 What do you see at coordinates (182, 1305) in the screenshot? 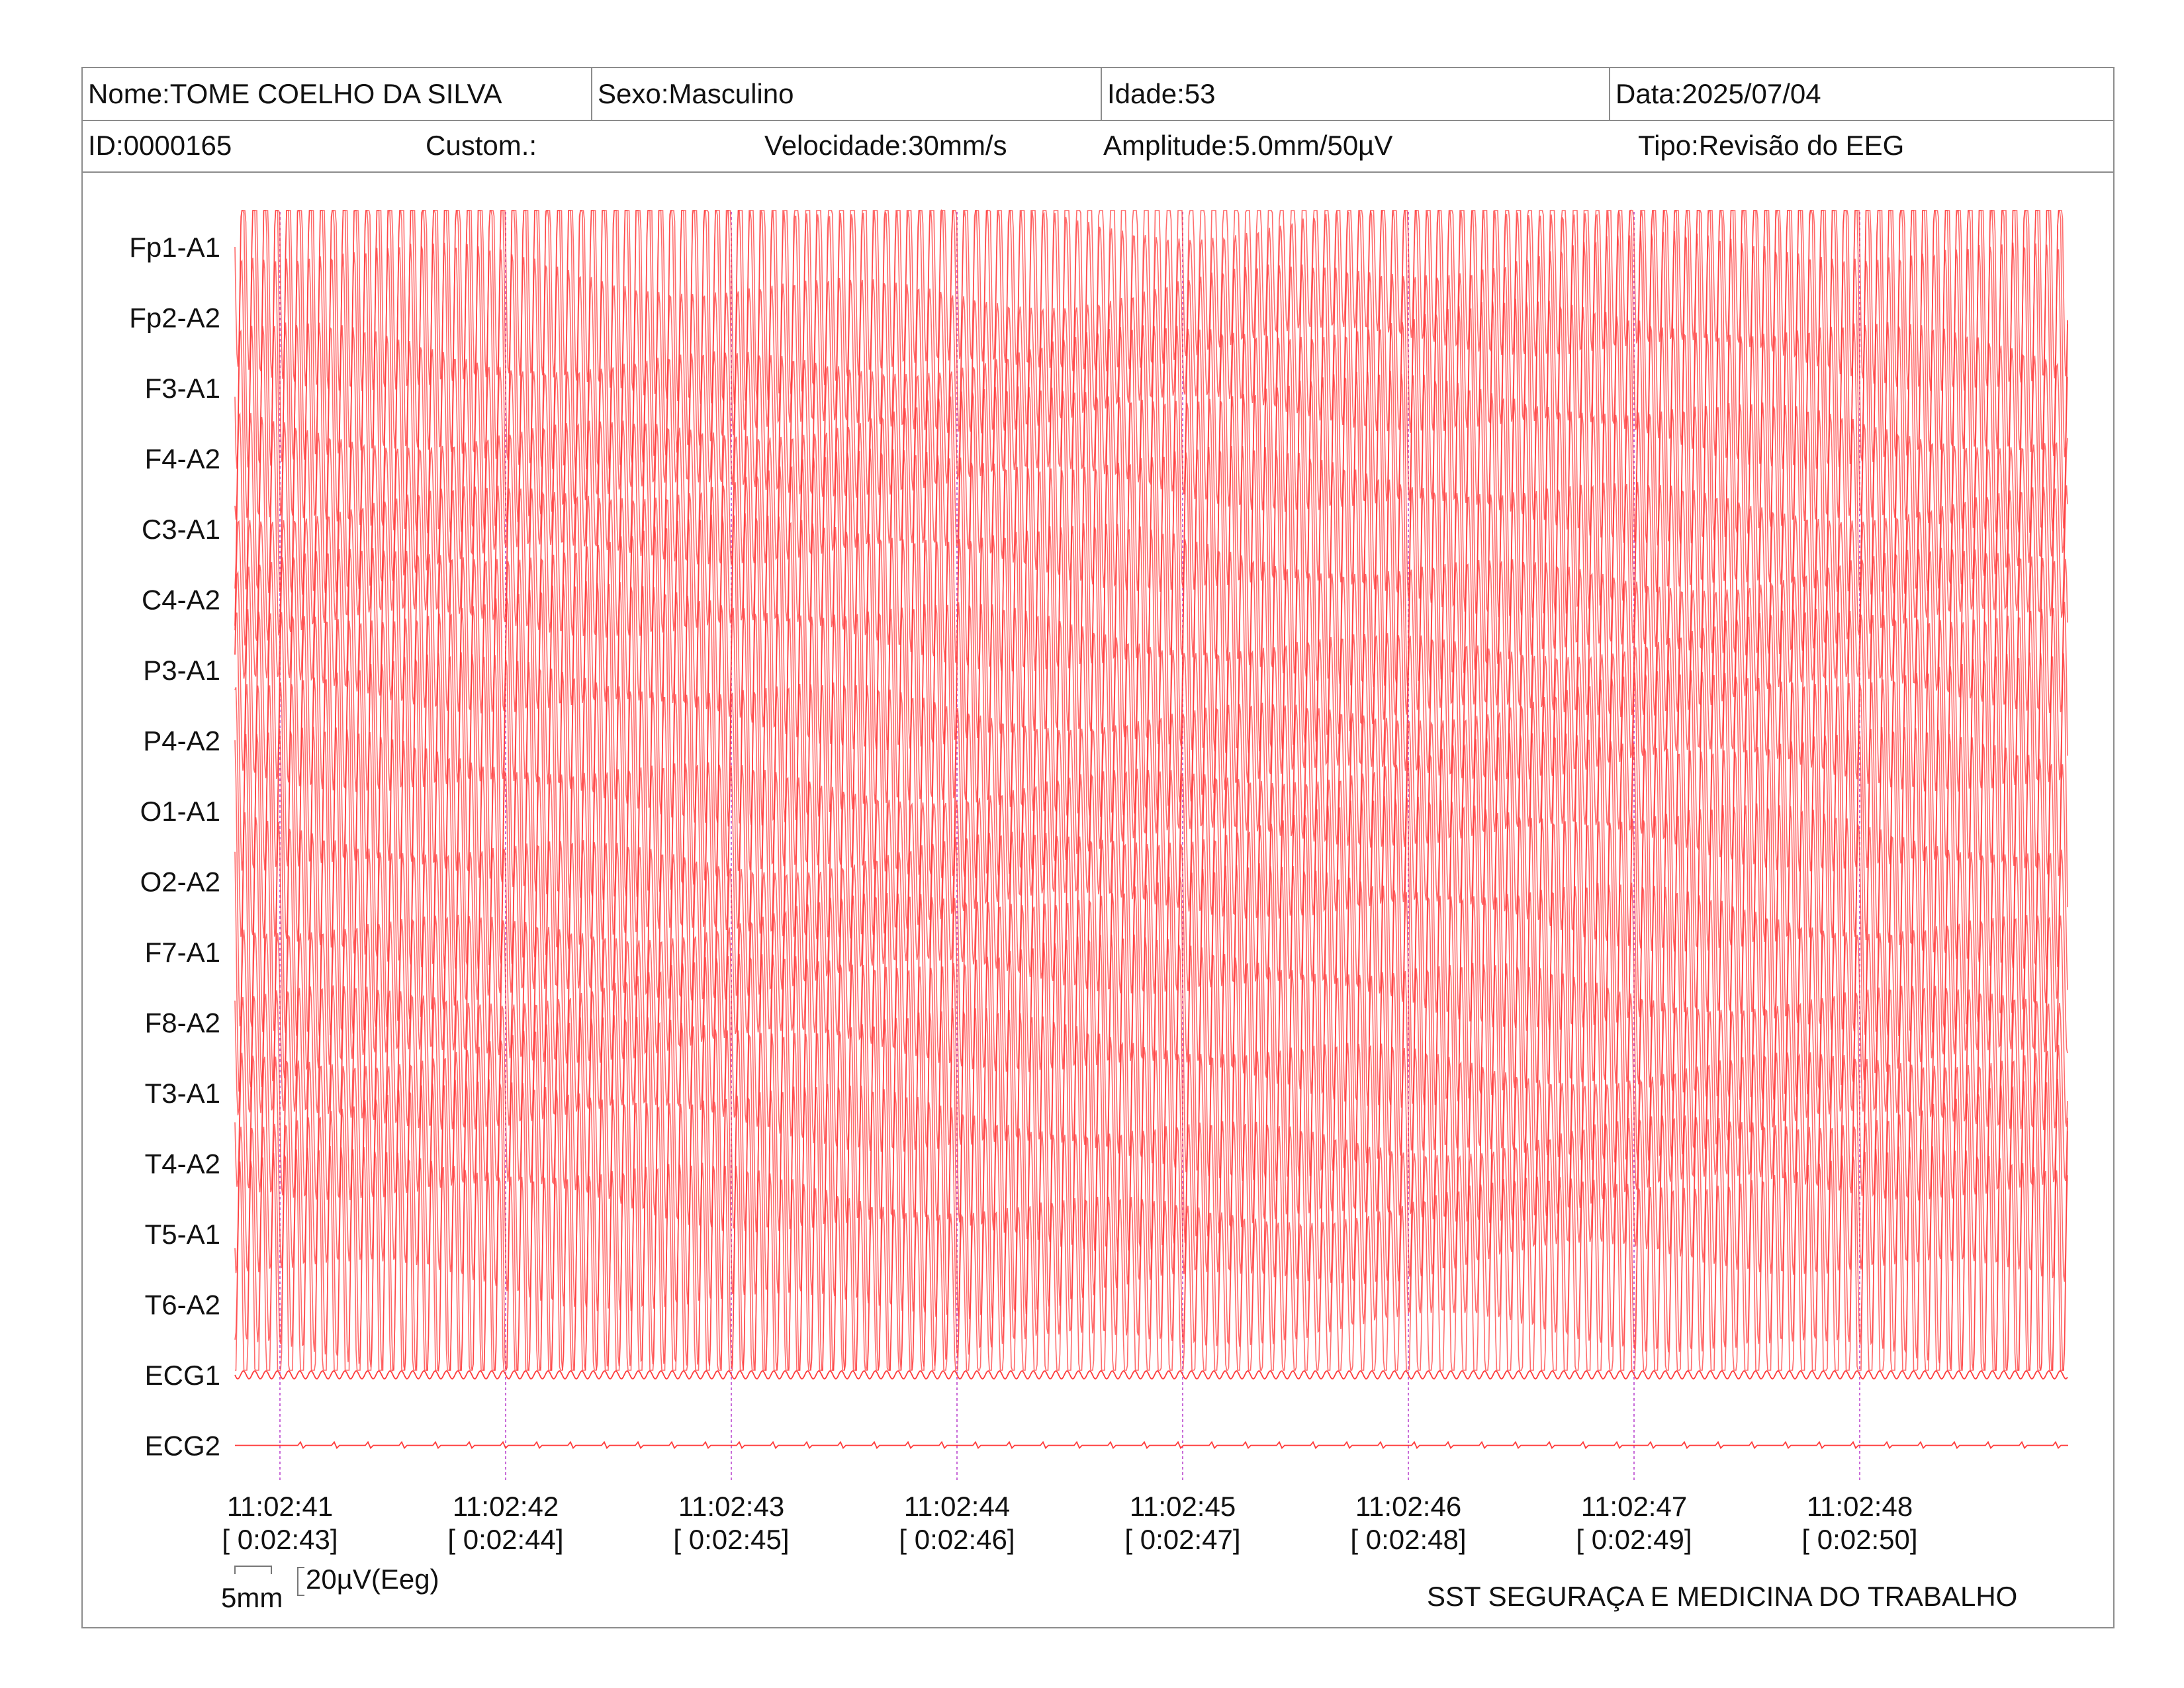
I see `channel-label: T6-A2` at bounding box center [182, 1305].